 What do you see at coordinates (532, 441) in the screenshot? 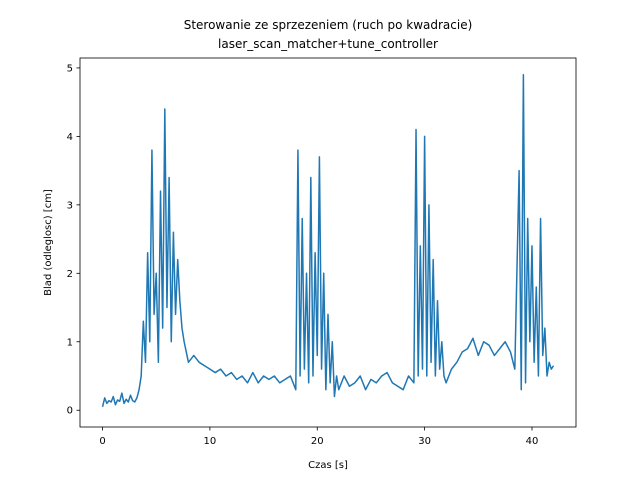
I see `x-tick-label: 40` at bounding box center [532, 441].